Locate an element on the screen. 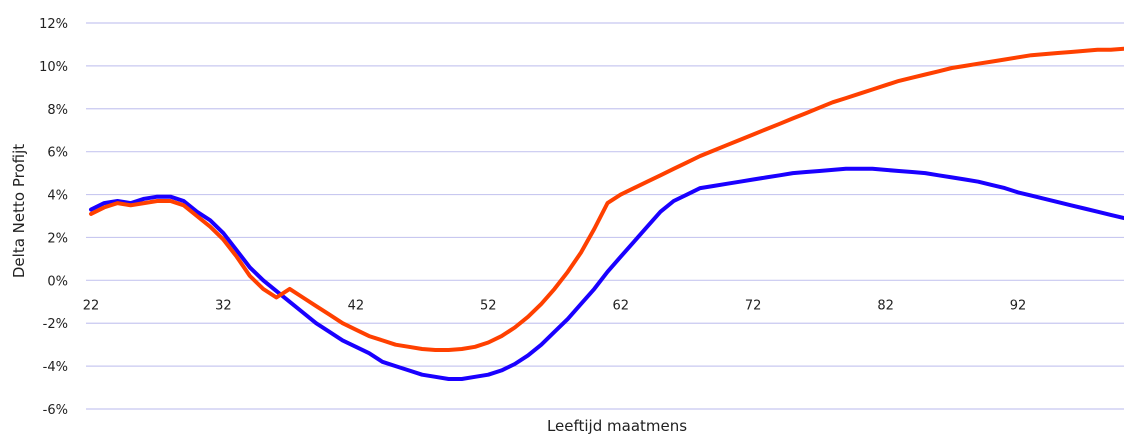  x-tick-labels: 22 32 42 52 62 72 82 92 is located at coordinates (555, 305).